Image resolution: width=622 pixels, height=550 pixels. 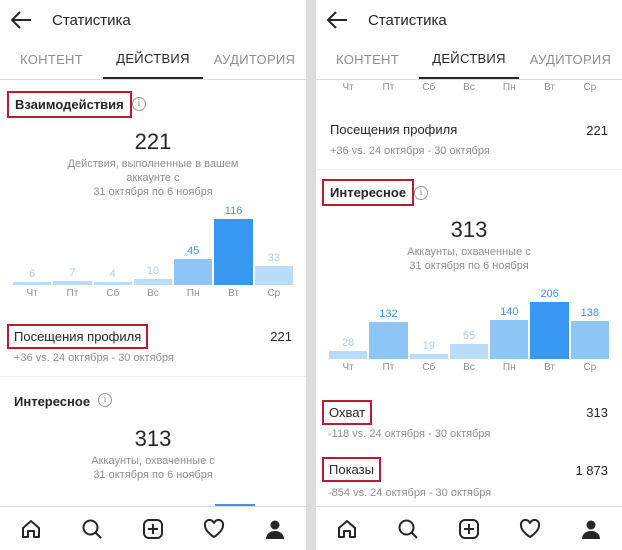 What do you see at coordinates (348, 322) in the screenshot?
I see `chart-bar-Чт: 28` at bounding box center [348, 322].